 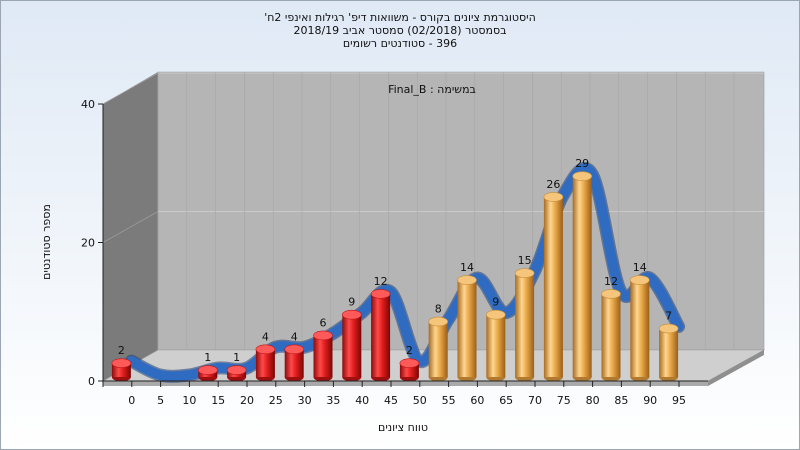 What do you see at coordinates (323, 322) in the screenshot?
I see `data-label: 6` at bounding box center [323, 322].